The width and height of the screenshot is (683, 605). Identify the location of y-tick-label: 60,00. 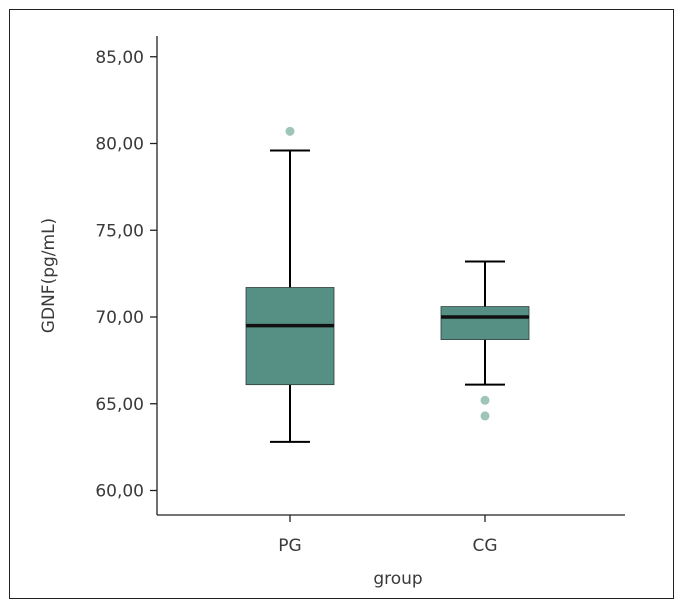
(119, 492).